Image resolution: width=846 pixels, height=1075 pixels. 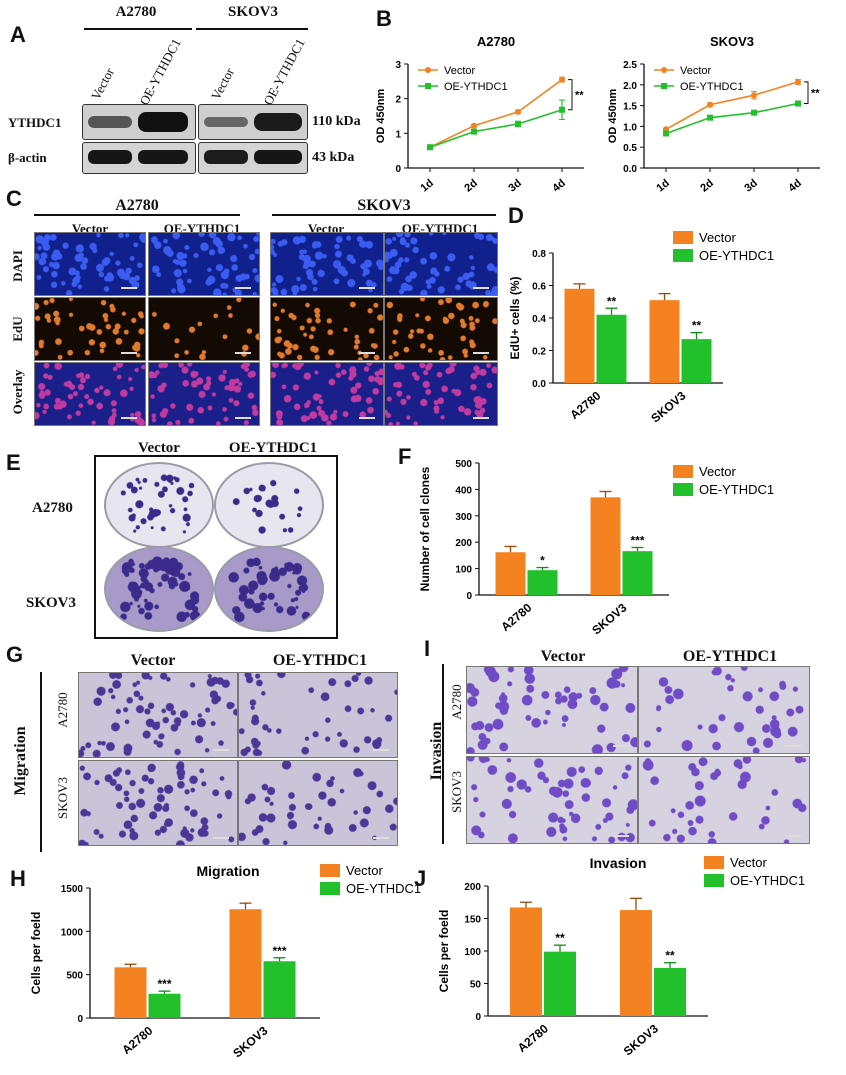 What do you see at coordinates (630, 65) in the screenshot?
I see `y-tick-label: 2.5` at bounding box center [630, 65].